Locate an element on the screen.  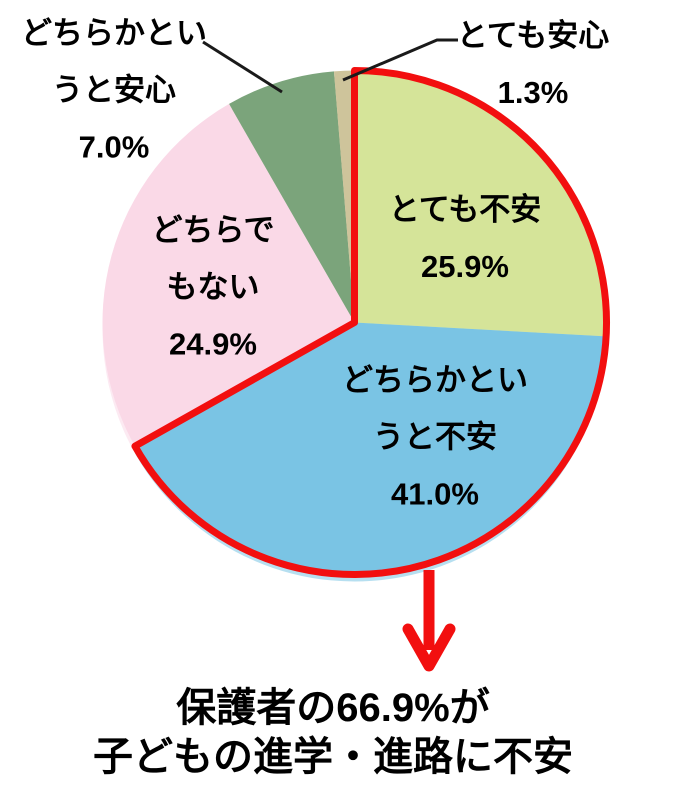
callout-label-dochiraka-anshin: どちらかとい うと安心 7.0% is located at coordinates (114, 90).